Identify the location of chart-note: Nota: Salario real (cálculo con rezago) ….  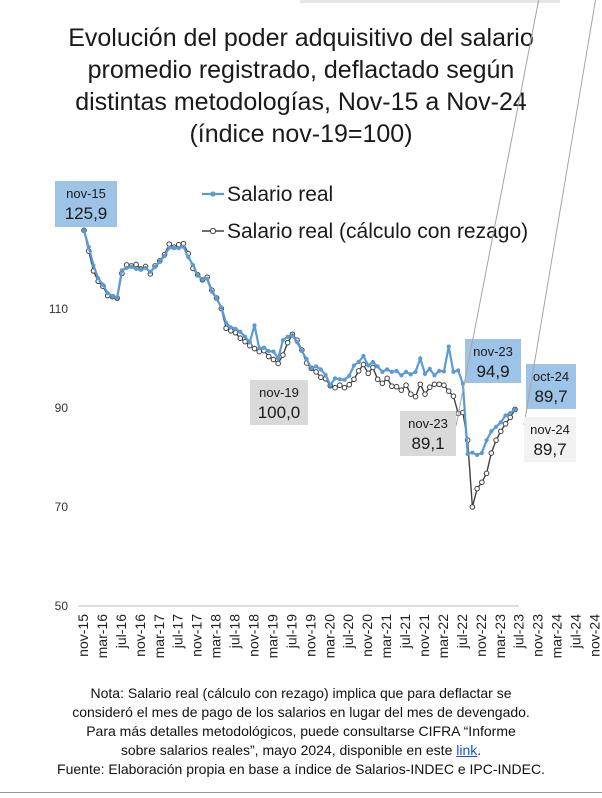
(301, 731).